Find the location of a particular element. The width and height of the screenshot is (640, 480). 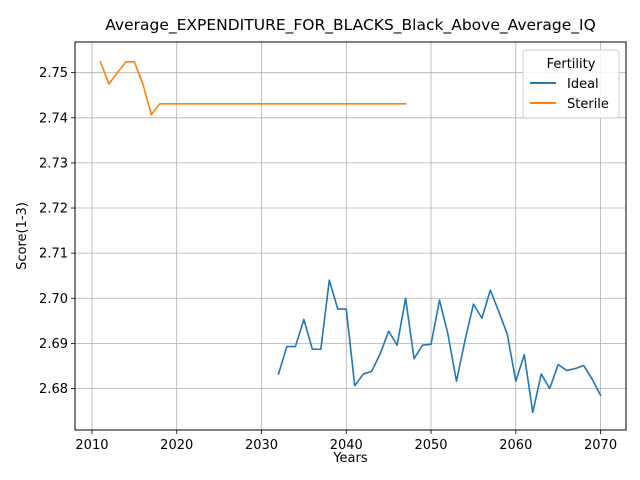

y-axis-label: Score(1-3) is located at coordinates (22, 236).